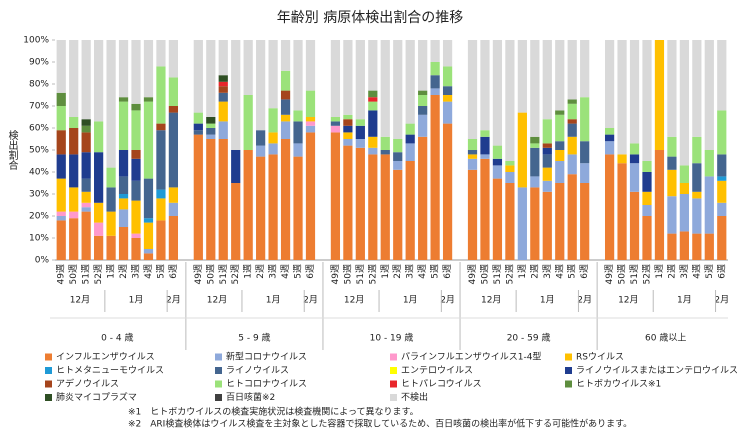  Describe the element at coordinates (173, 271) in the screenshot. I see `x-tick-label: 6週` at that location.